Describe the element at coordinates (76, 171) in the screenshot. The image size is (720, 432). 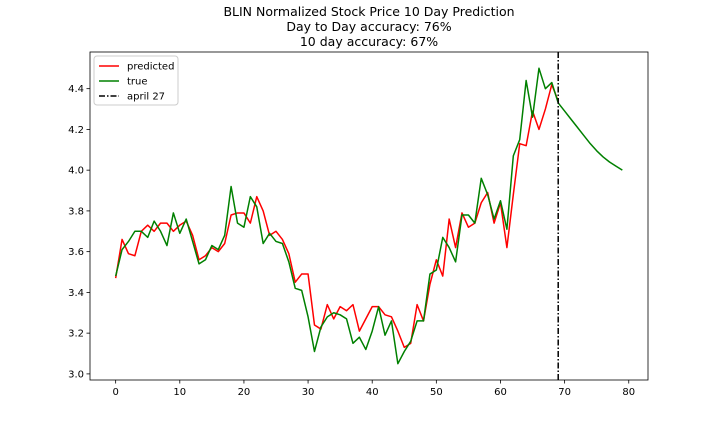
I see `y-tick-label: 4.0` at that location.